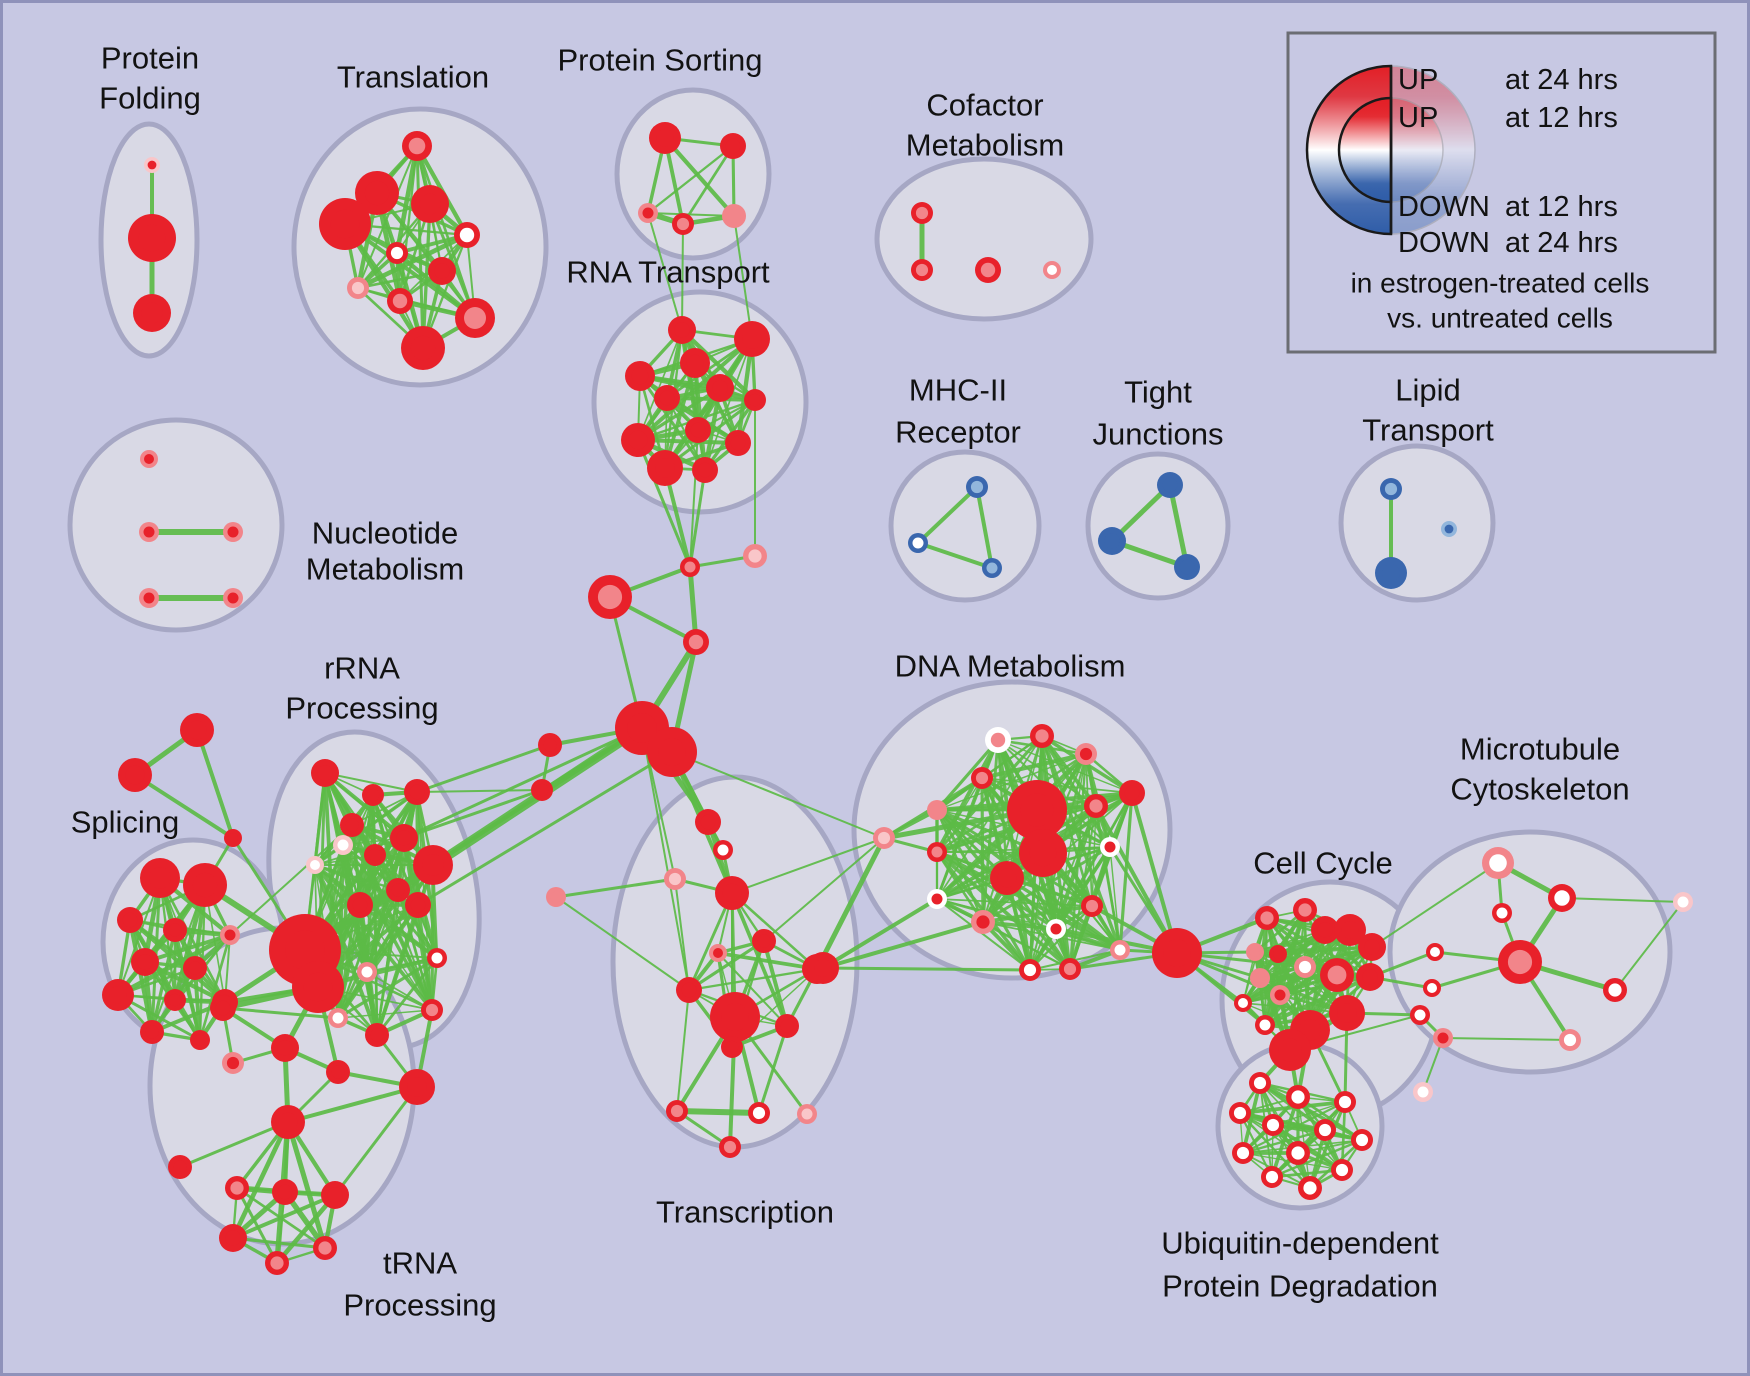 The image size is (1750, 1376). What do you see at coordinates (413, 77) in the screenshot?
I see `cluster-label-translation: Translation` at bounding box center [413, 77].